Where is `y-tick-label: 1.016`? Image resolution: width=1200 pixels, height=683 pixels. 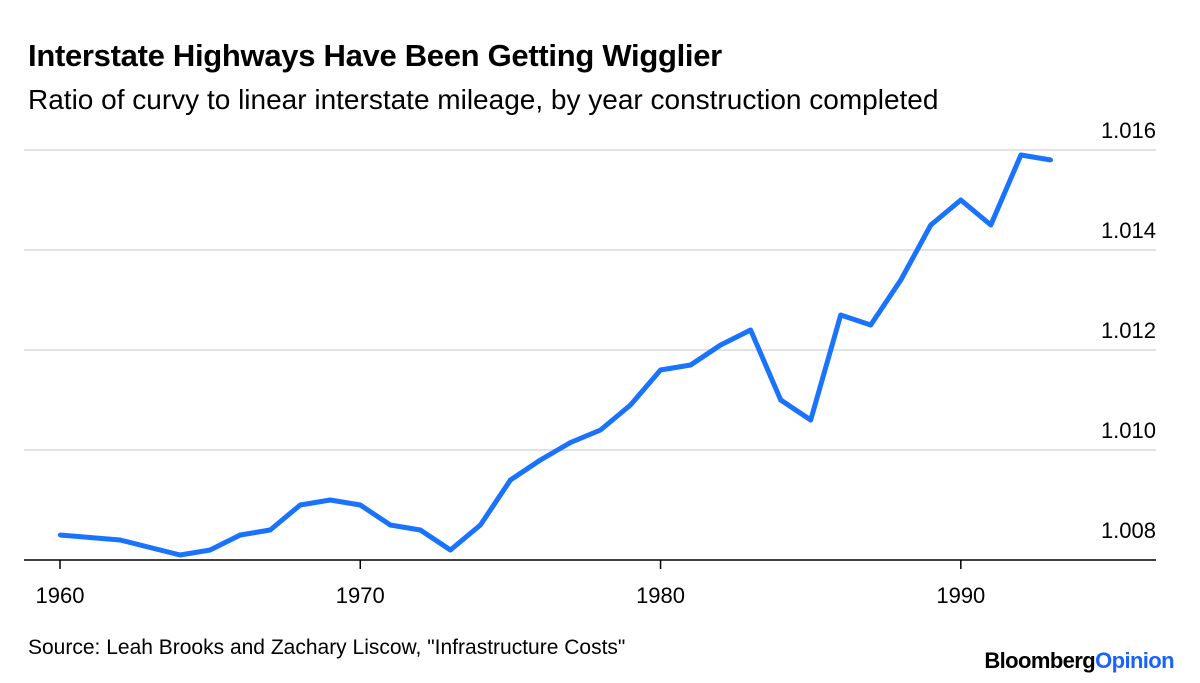 y-tick-label: 1.016 is located at coordinates (1128, 130).